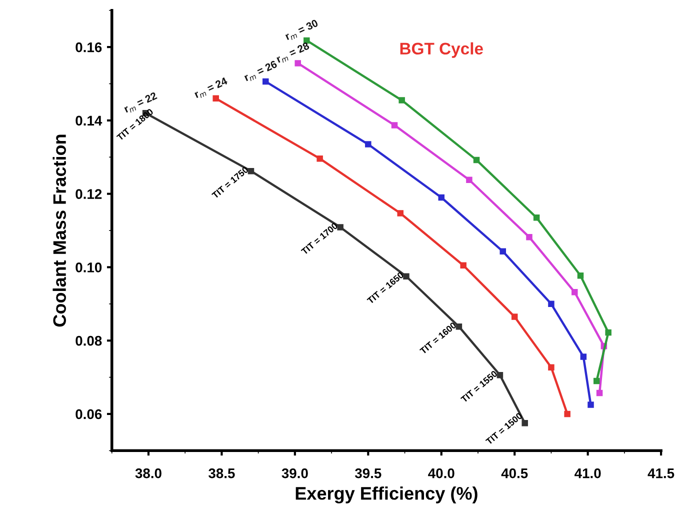 This screenshot has height=518, width=678. I want to click on x-tick-label: 38.5, so click(221, 473).